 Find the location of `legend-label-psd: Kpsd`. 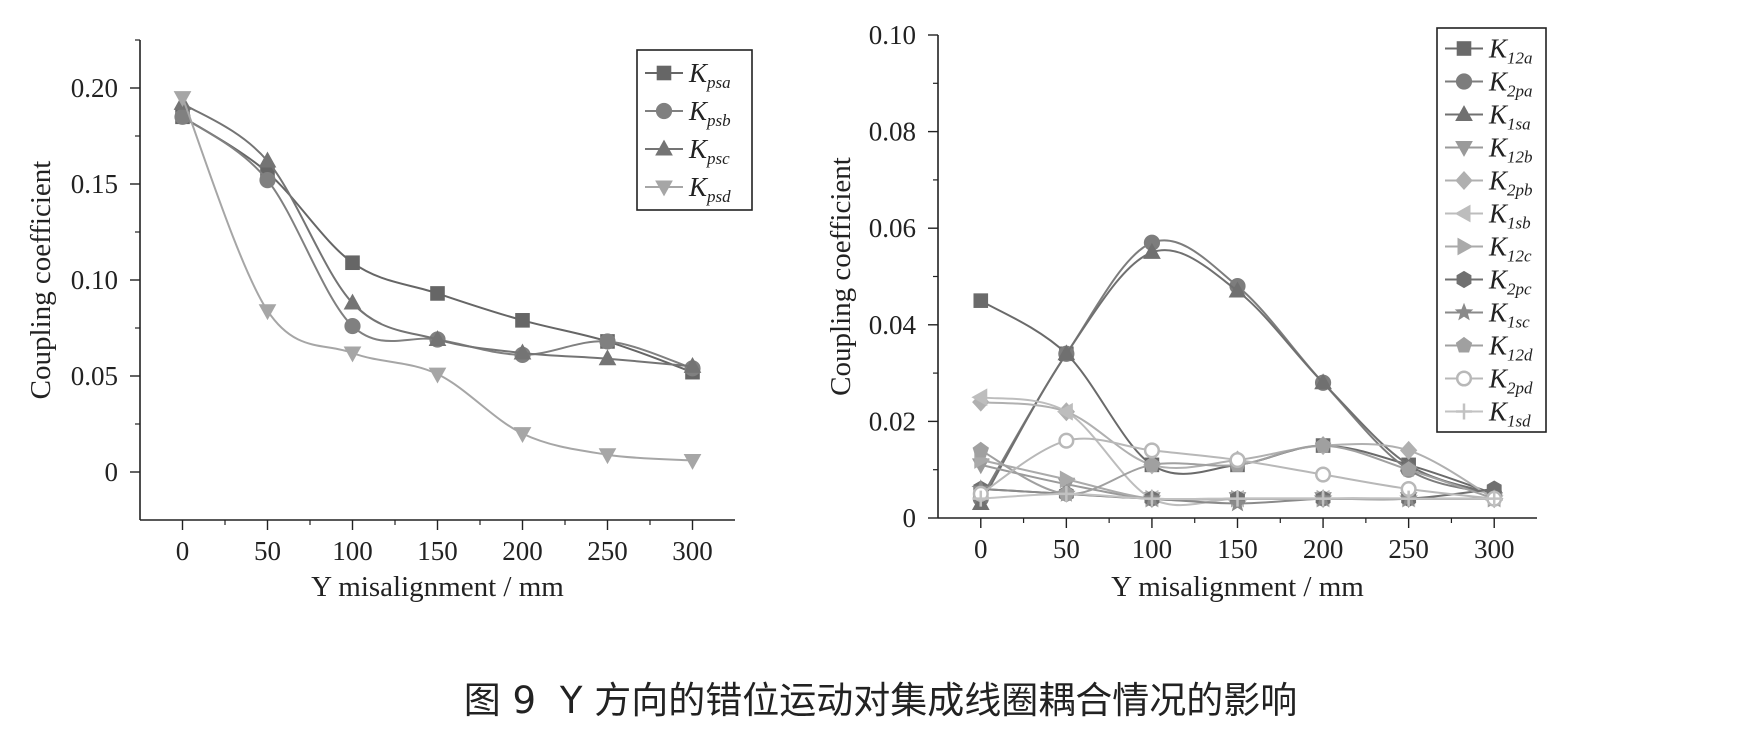

legend-label-psd: Kpsd is located at coordinates (709, 189).